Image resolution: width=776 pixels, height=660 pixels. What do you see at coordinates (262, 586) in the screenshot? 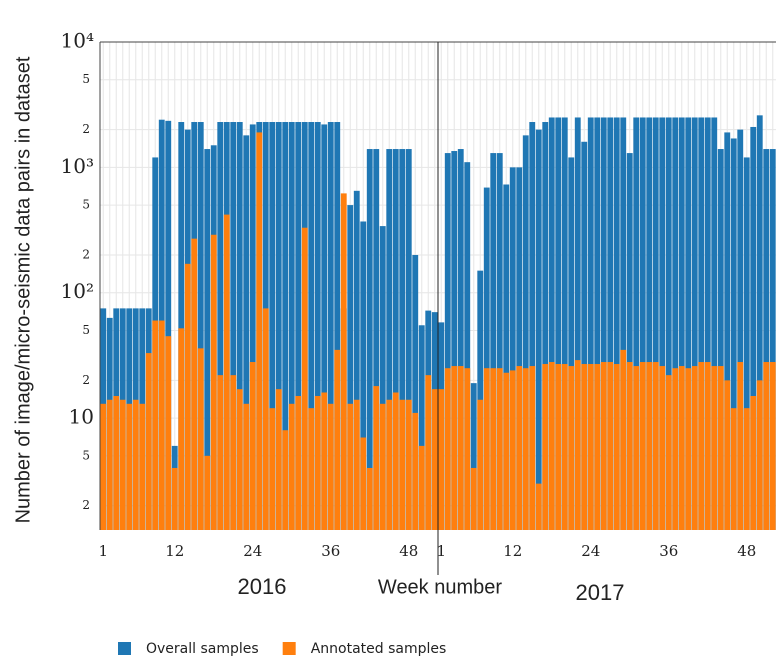
I see `year-label: 2016` at bounding box center [262, 586].